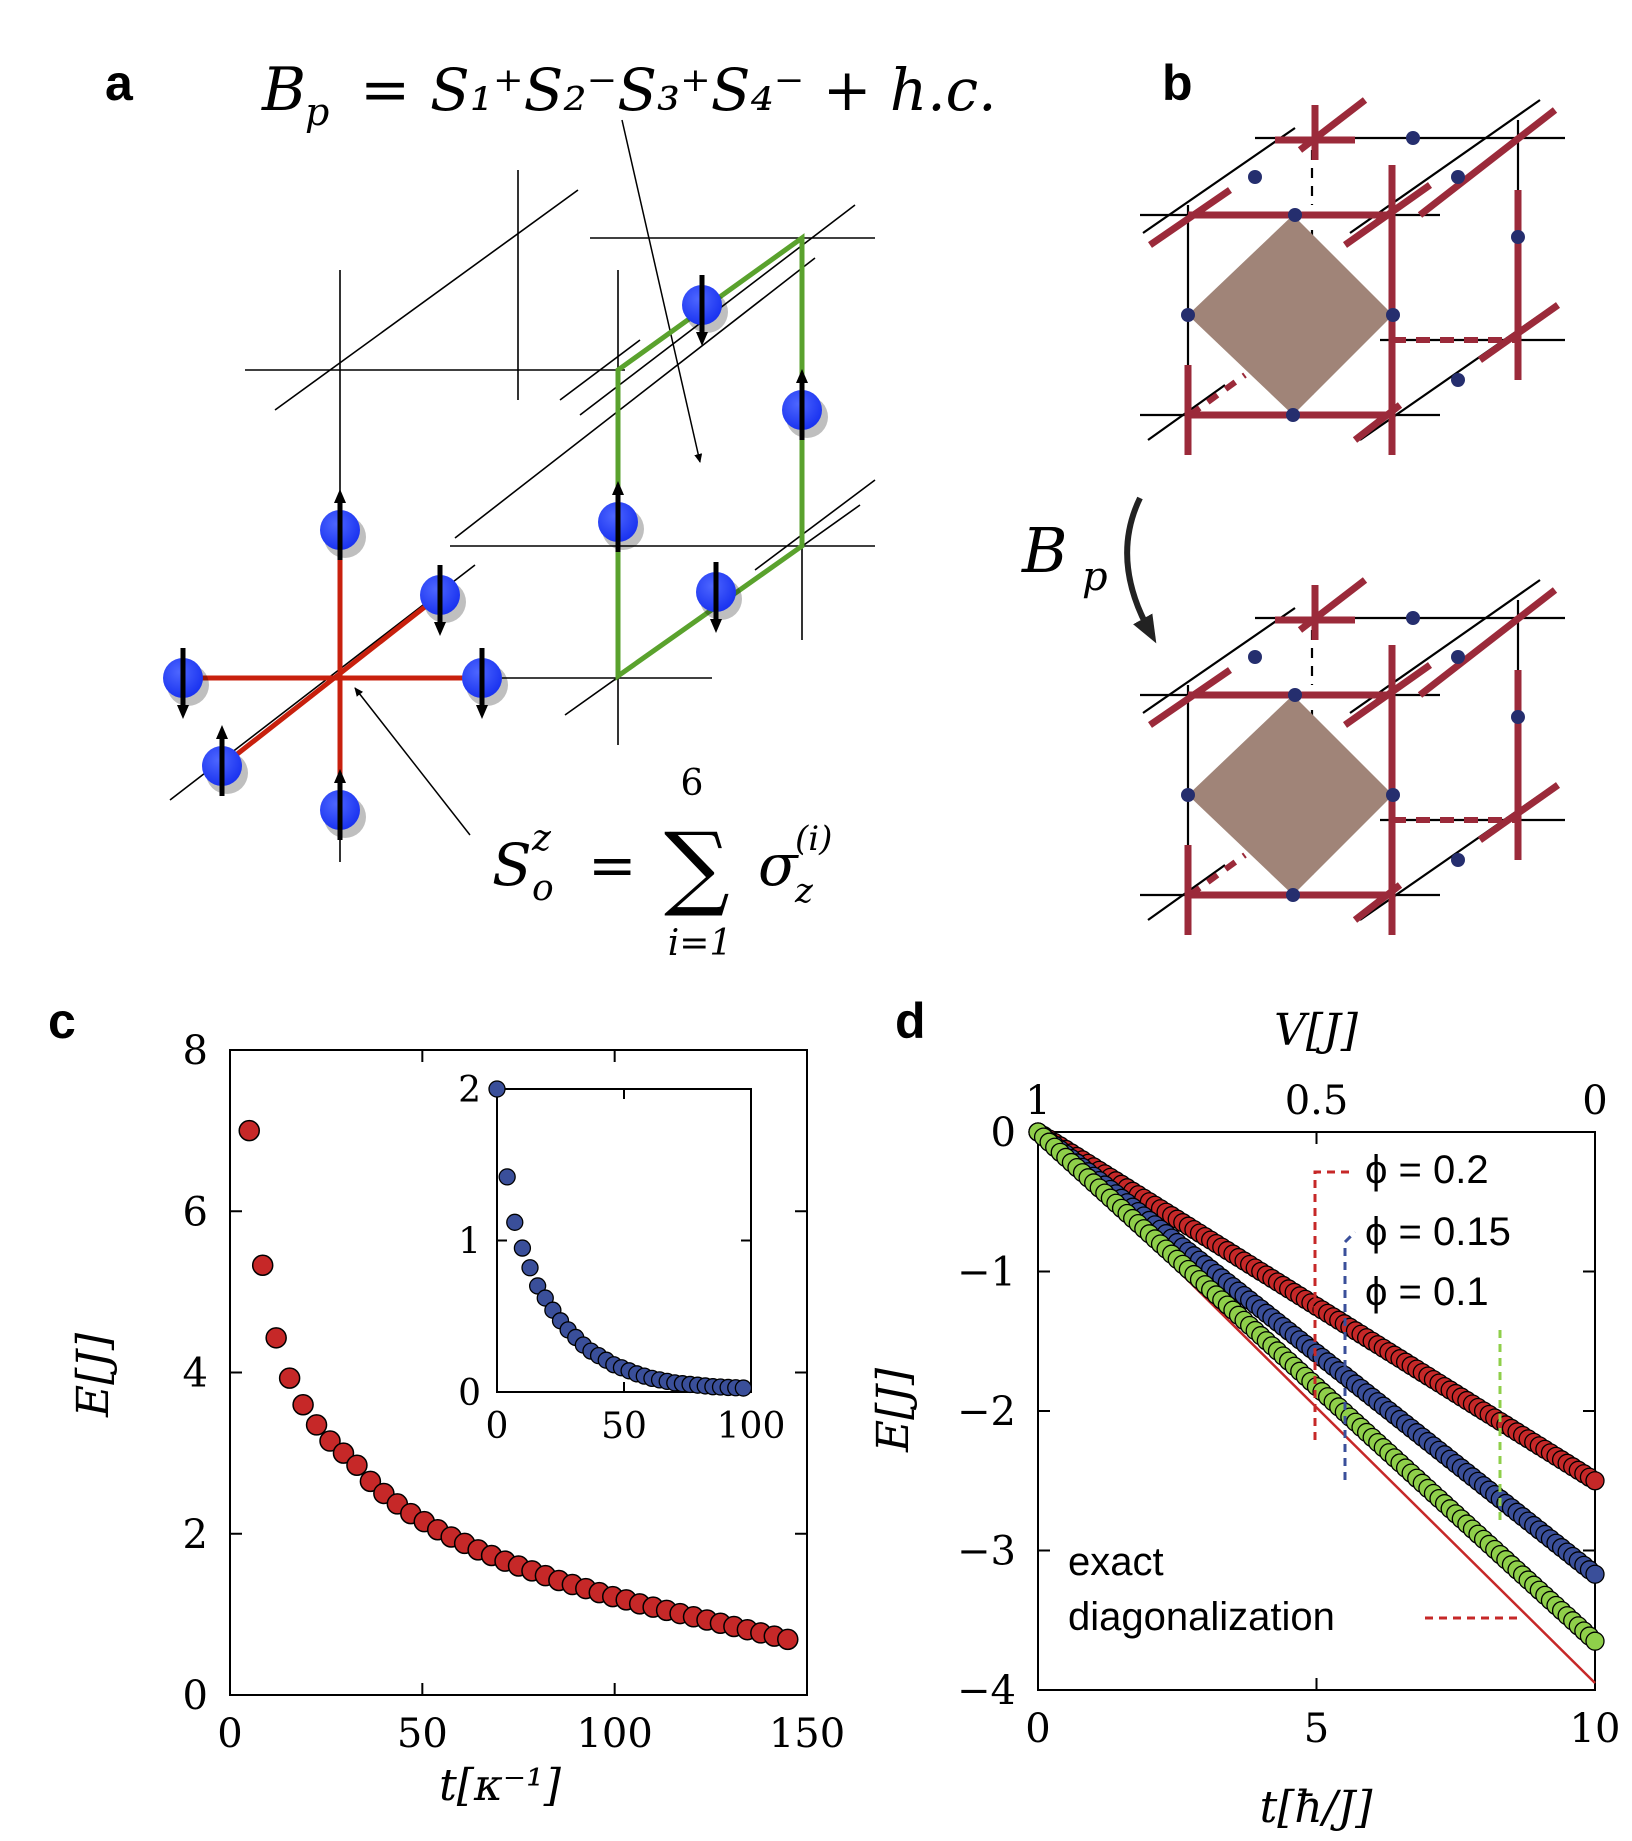  I want to click on inset-ytick: 1, so click(469, 1242).